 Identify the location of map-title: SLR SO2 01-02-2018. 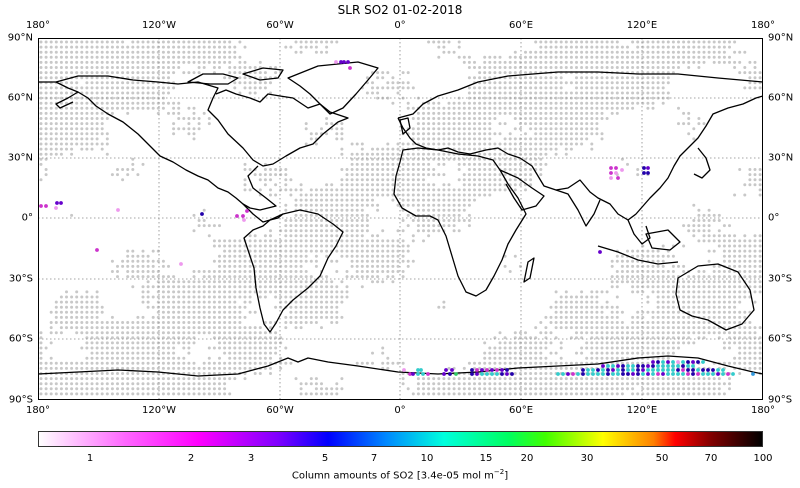
(400, 10).